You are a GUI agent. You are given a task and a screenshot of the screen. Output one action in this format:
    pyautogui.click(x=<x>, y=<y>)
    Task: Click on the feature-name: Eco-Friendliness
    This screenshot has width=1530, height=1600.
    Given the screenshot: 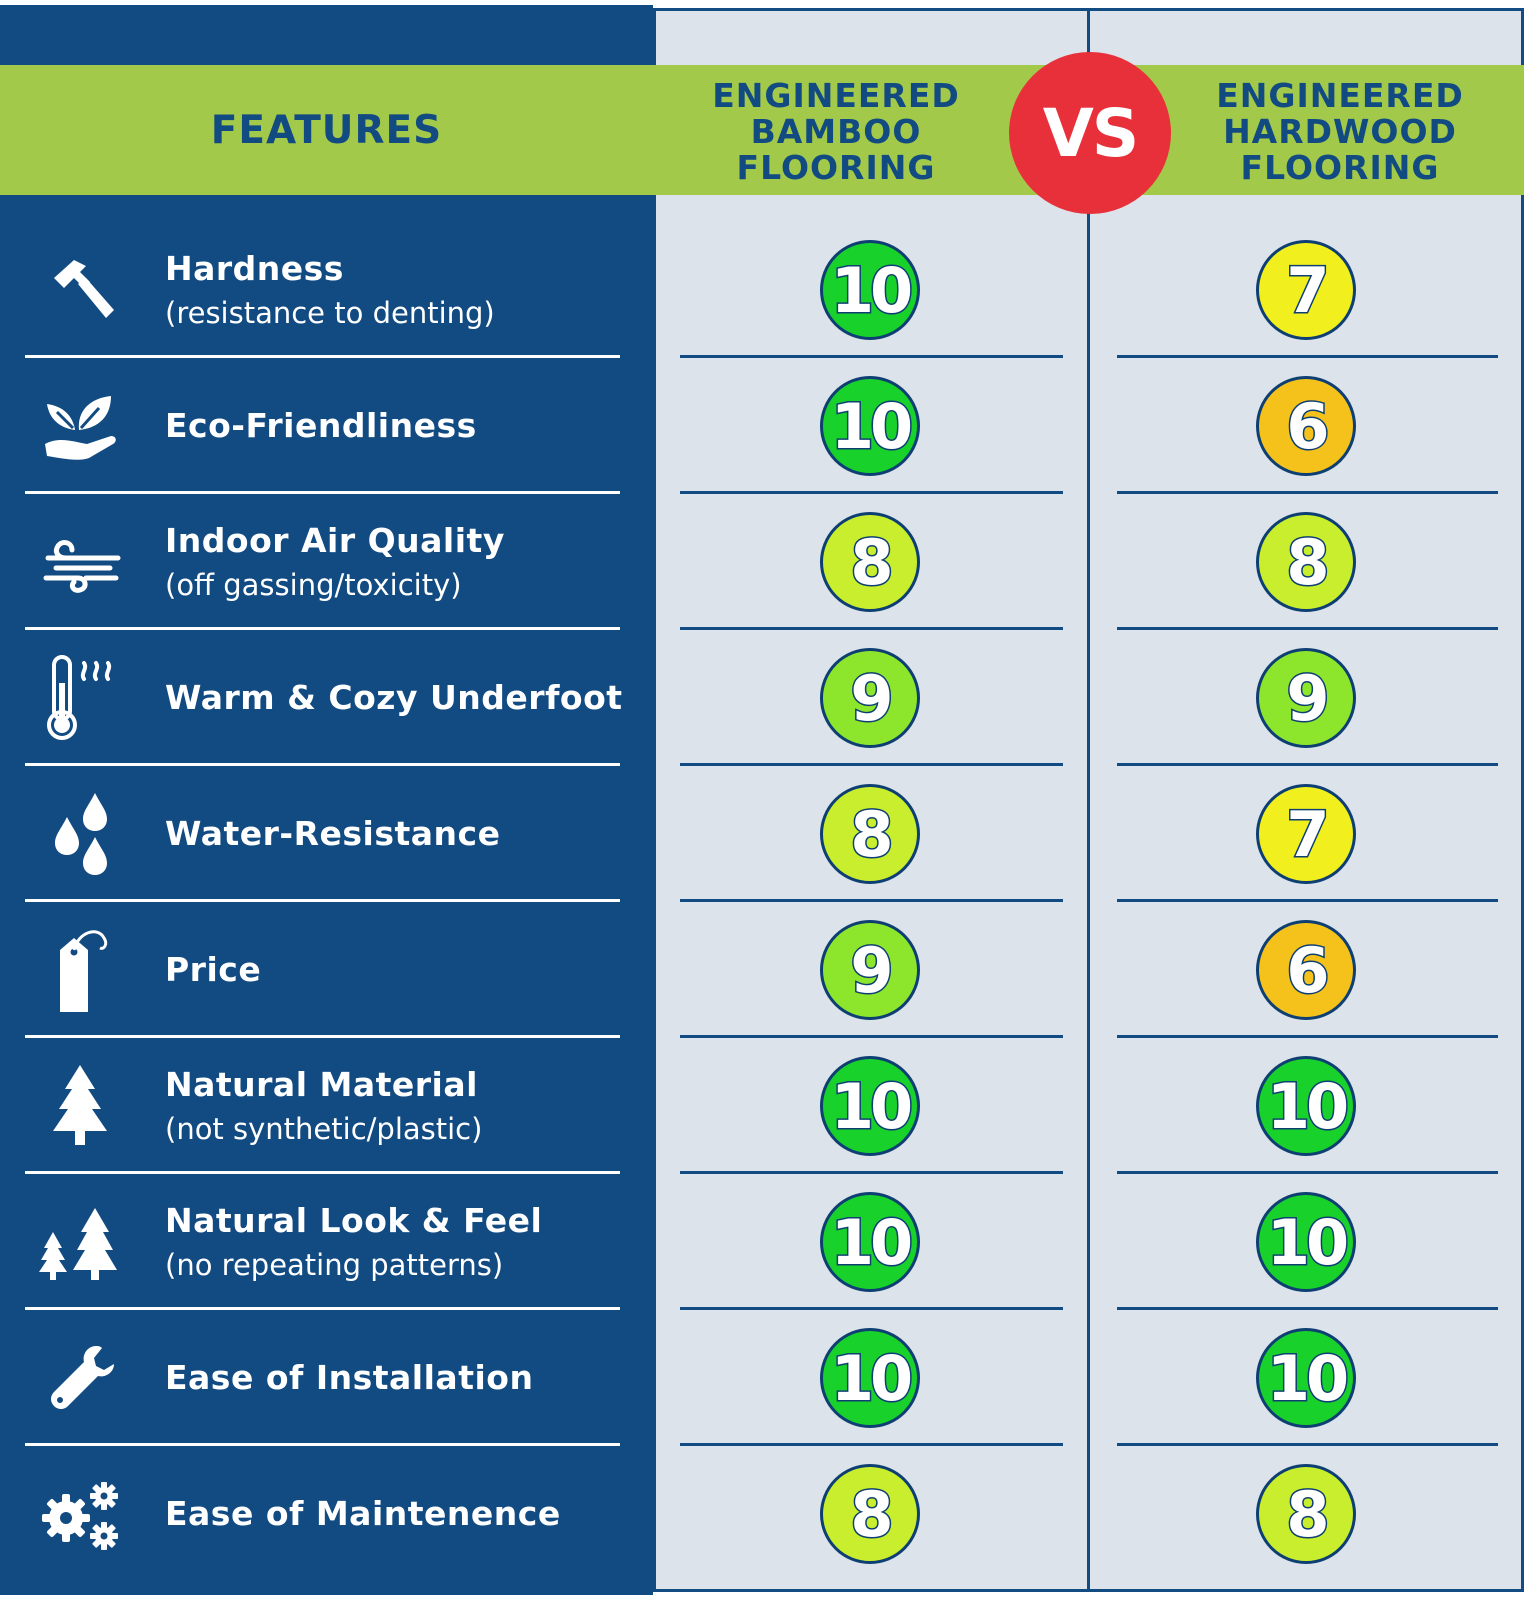 What is the action you would take?
    pyautogui.click(x=321, y=425)
    